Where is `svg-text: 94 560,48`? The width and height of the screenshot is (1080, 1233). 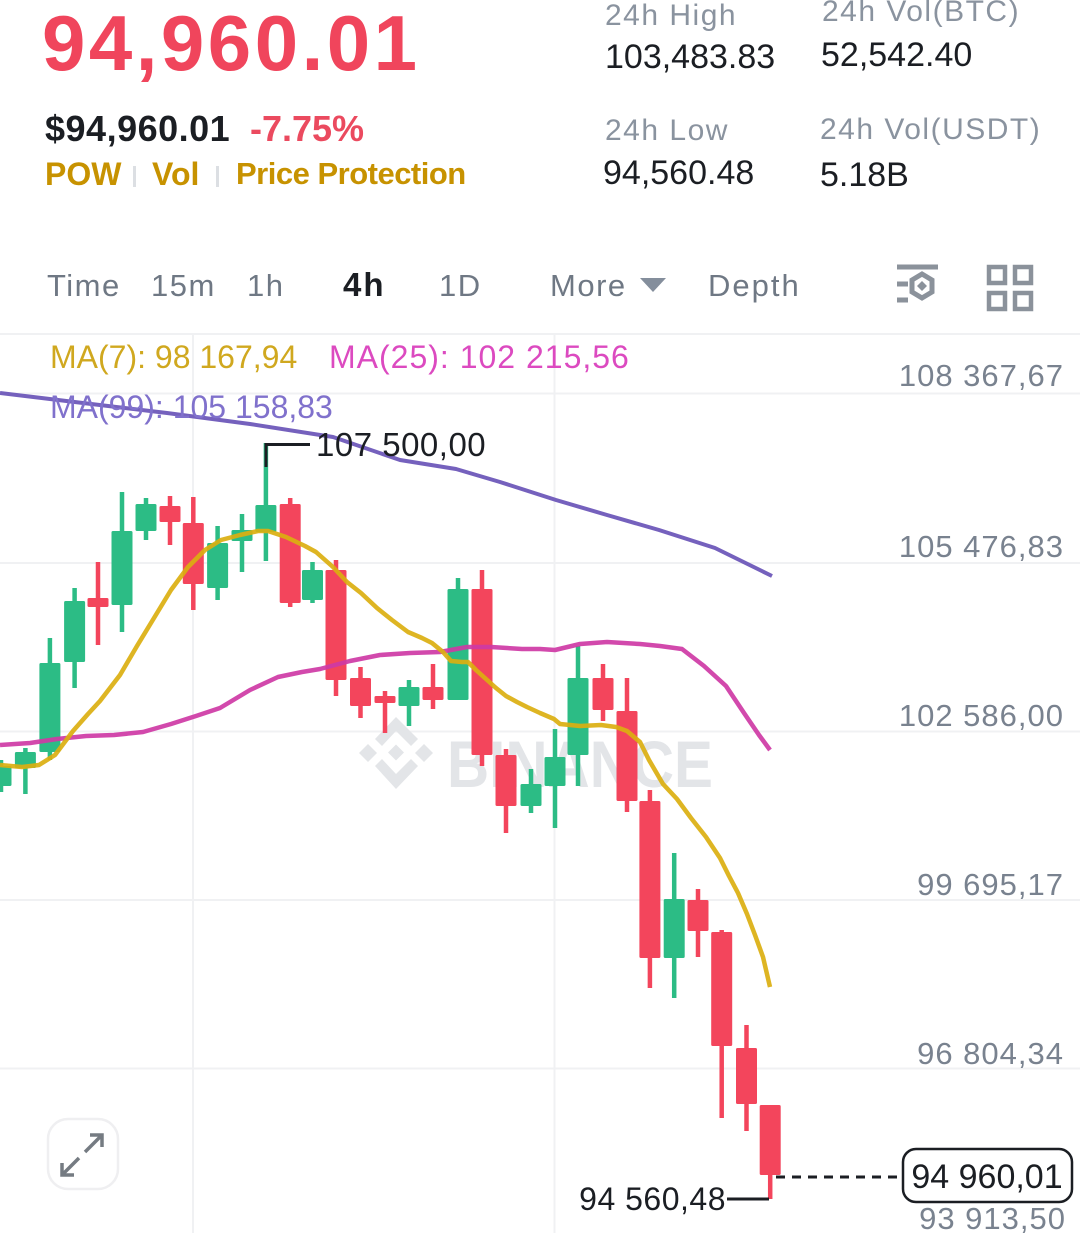
svg-text: 94 560,48 is located at coordinates (652, 1199).